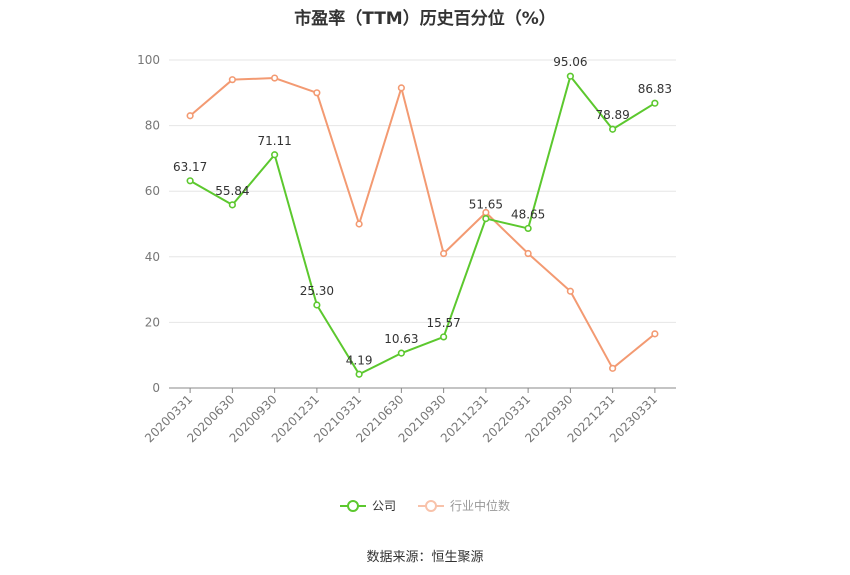 This screenshot has width=850, height=575. What do you see at coordinates (232, 191) in the screenshot?
I see `data-label: 55.84` at bounding box center [232, 191].